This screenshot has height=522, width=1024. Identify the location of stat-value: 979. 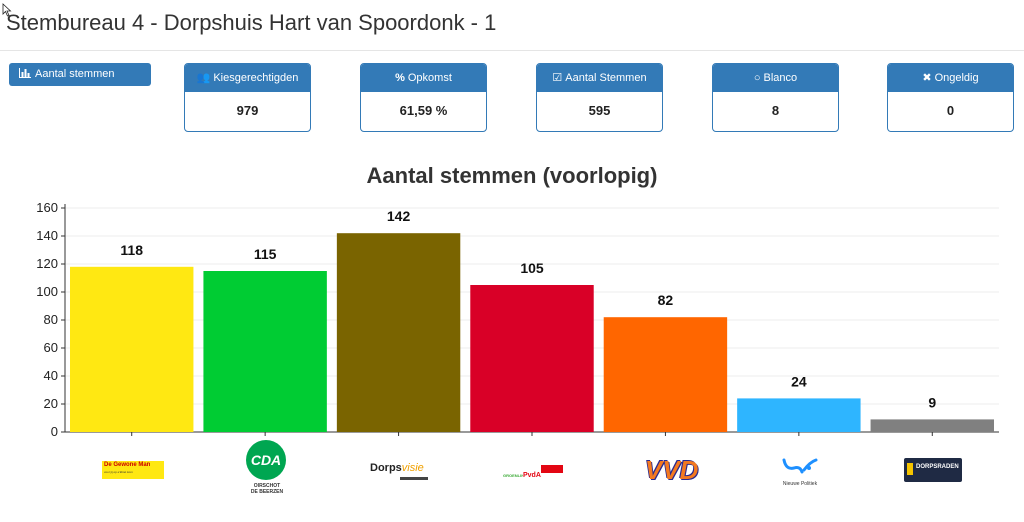
(247, 110).